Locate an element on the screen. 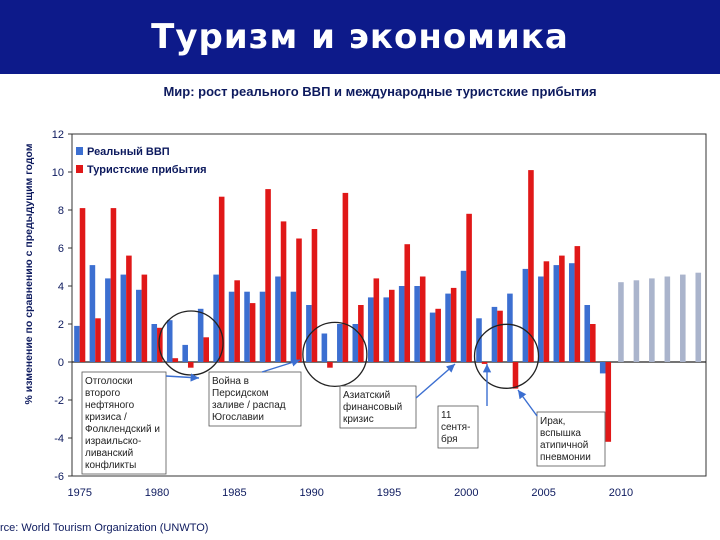  y-tick-label: 10 is located at coordinates (58, 173).